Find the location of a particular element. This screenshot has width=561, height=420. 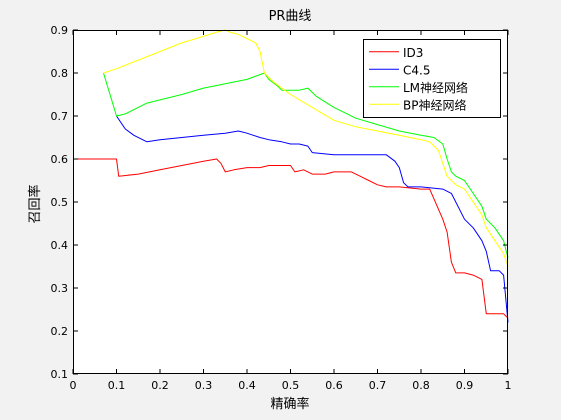

legend-label-1: C4.5 is located at coordinates (416, 70).